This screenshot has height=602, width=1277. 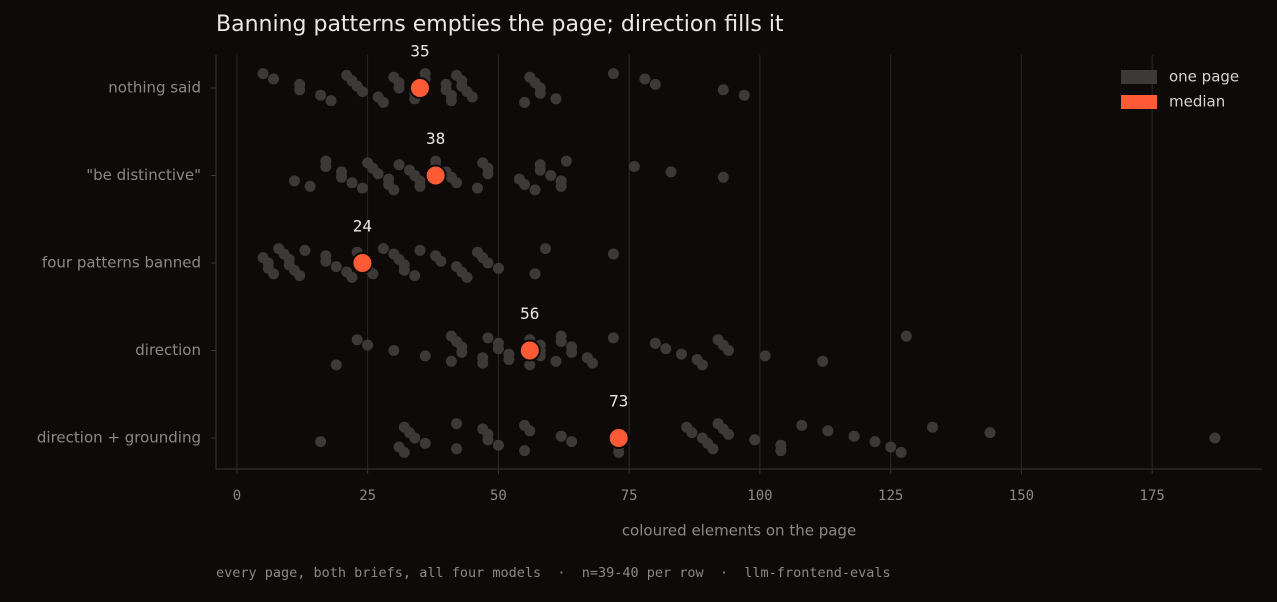 I want to click on legend-label: median, so click(x=1197, y=102).